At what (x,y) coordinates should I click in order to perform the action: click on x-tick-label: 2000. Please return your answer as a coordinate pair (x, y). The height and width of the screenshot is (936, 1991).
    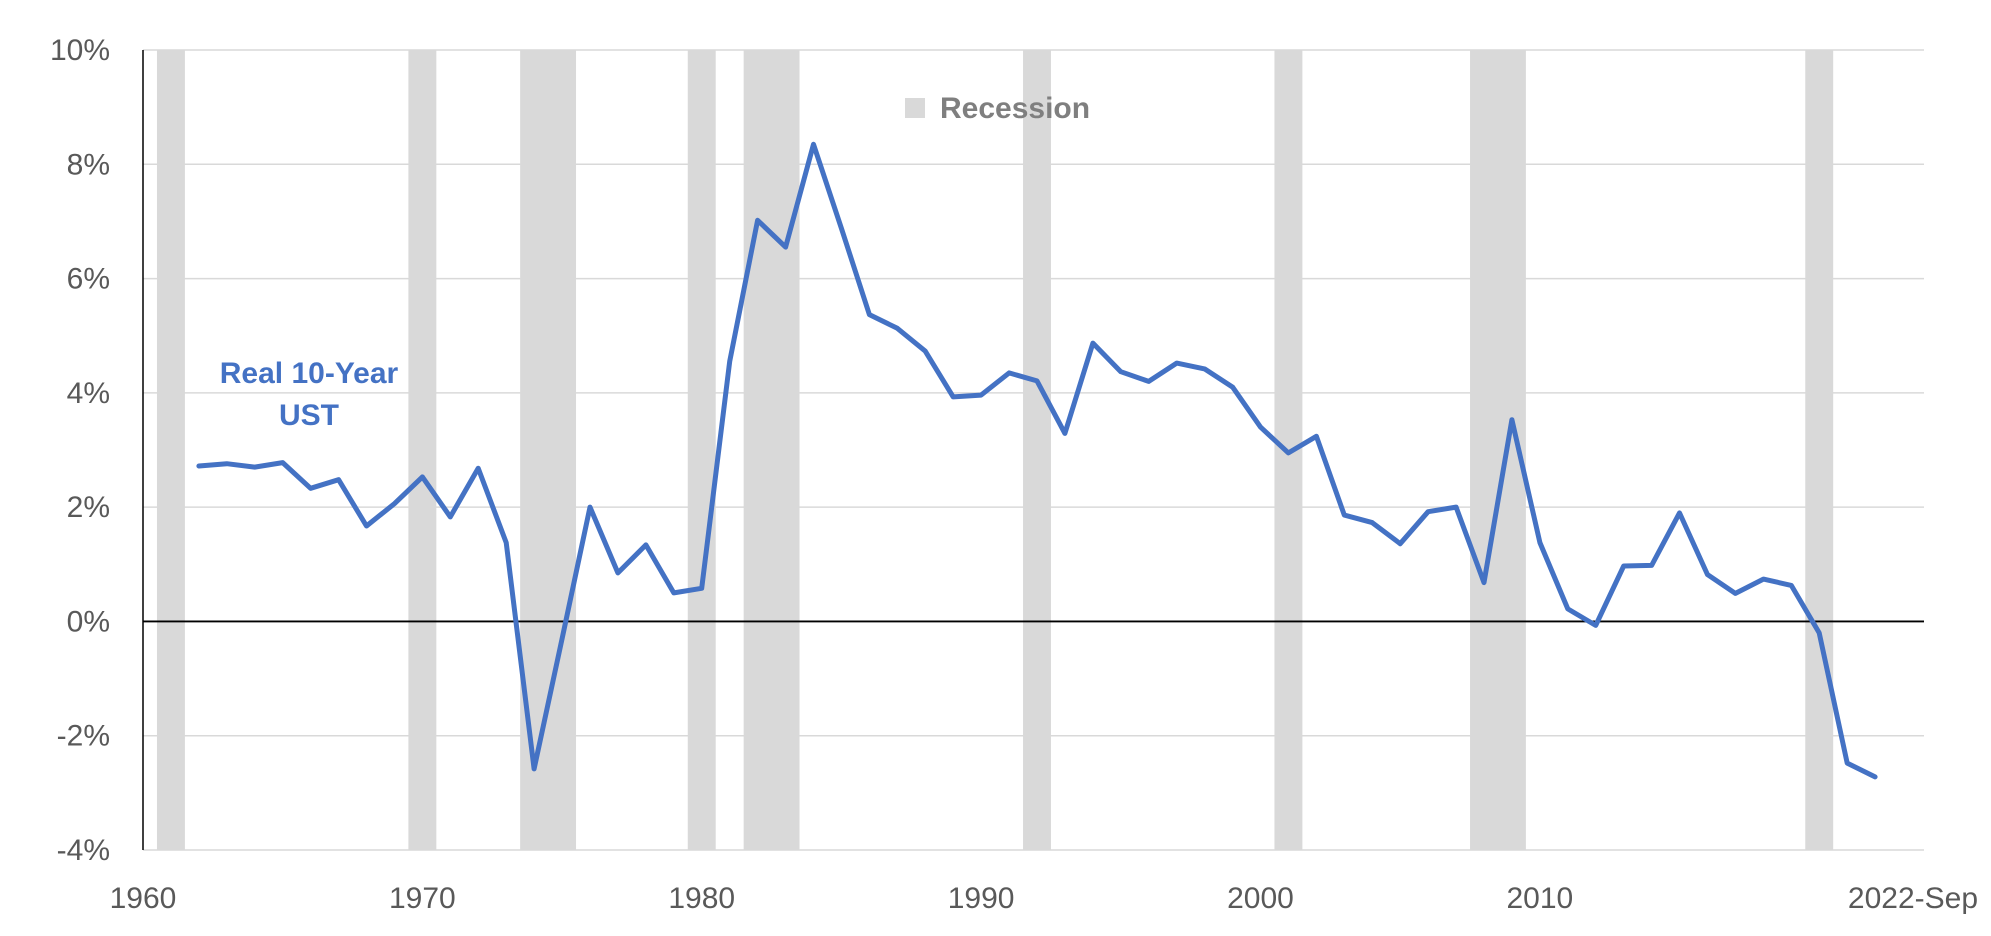
    Looking at the image, I should click on (1260, 898).